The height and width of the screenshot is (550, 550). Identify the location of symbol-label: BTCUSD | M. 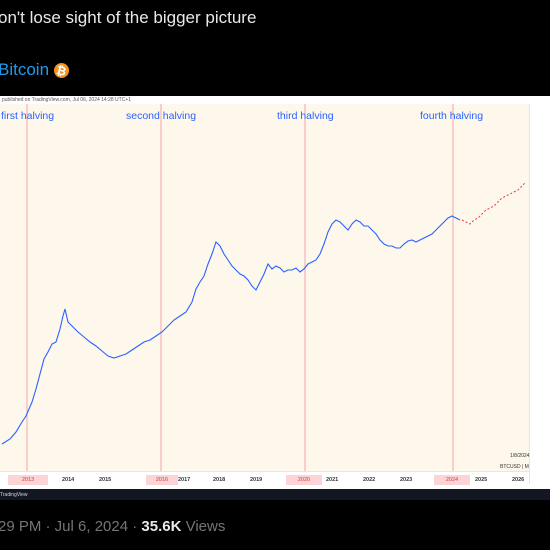
(514, 467).